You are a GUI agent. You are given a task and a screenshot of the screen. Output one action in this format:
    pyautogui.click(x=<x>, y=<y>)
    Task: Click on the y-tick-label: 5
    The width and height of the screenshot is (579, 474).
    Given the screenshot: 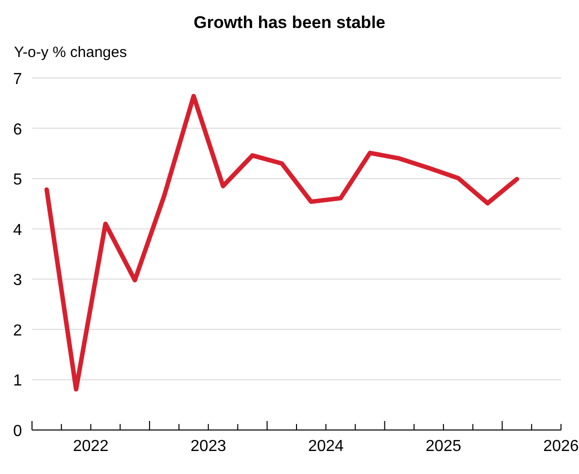 What is the action you would take?
    pyautogui.click(x=17, y=180)
    